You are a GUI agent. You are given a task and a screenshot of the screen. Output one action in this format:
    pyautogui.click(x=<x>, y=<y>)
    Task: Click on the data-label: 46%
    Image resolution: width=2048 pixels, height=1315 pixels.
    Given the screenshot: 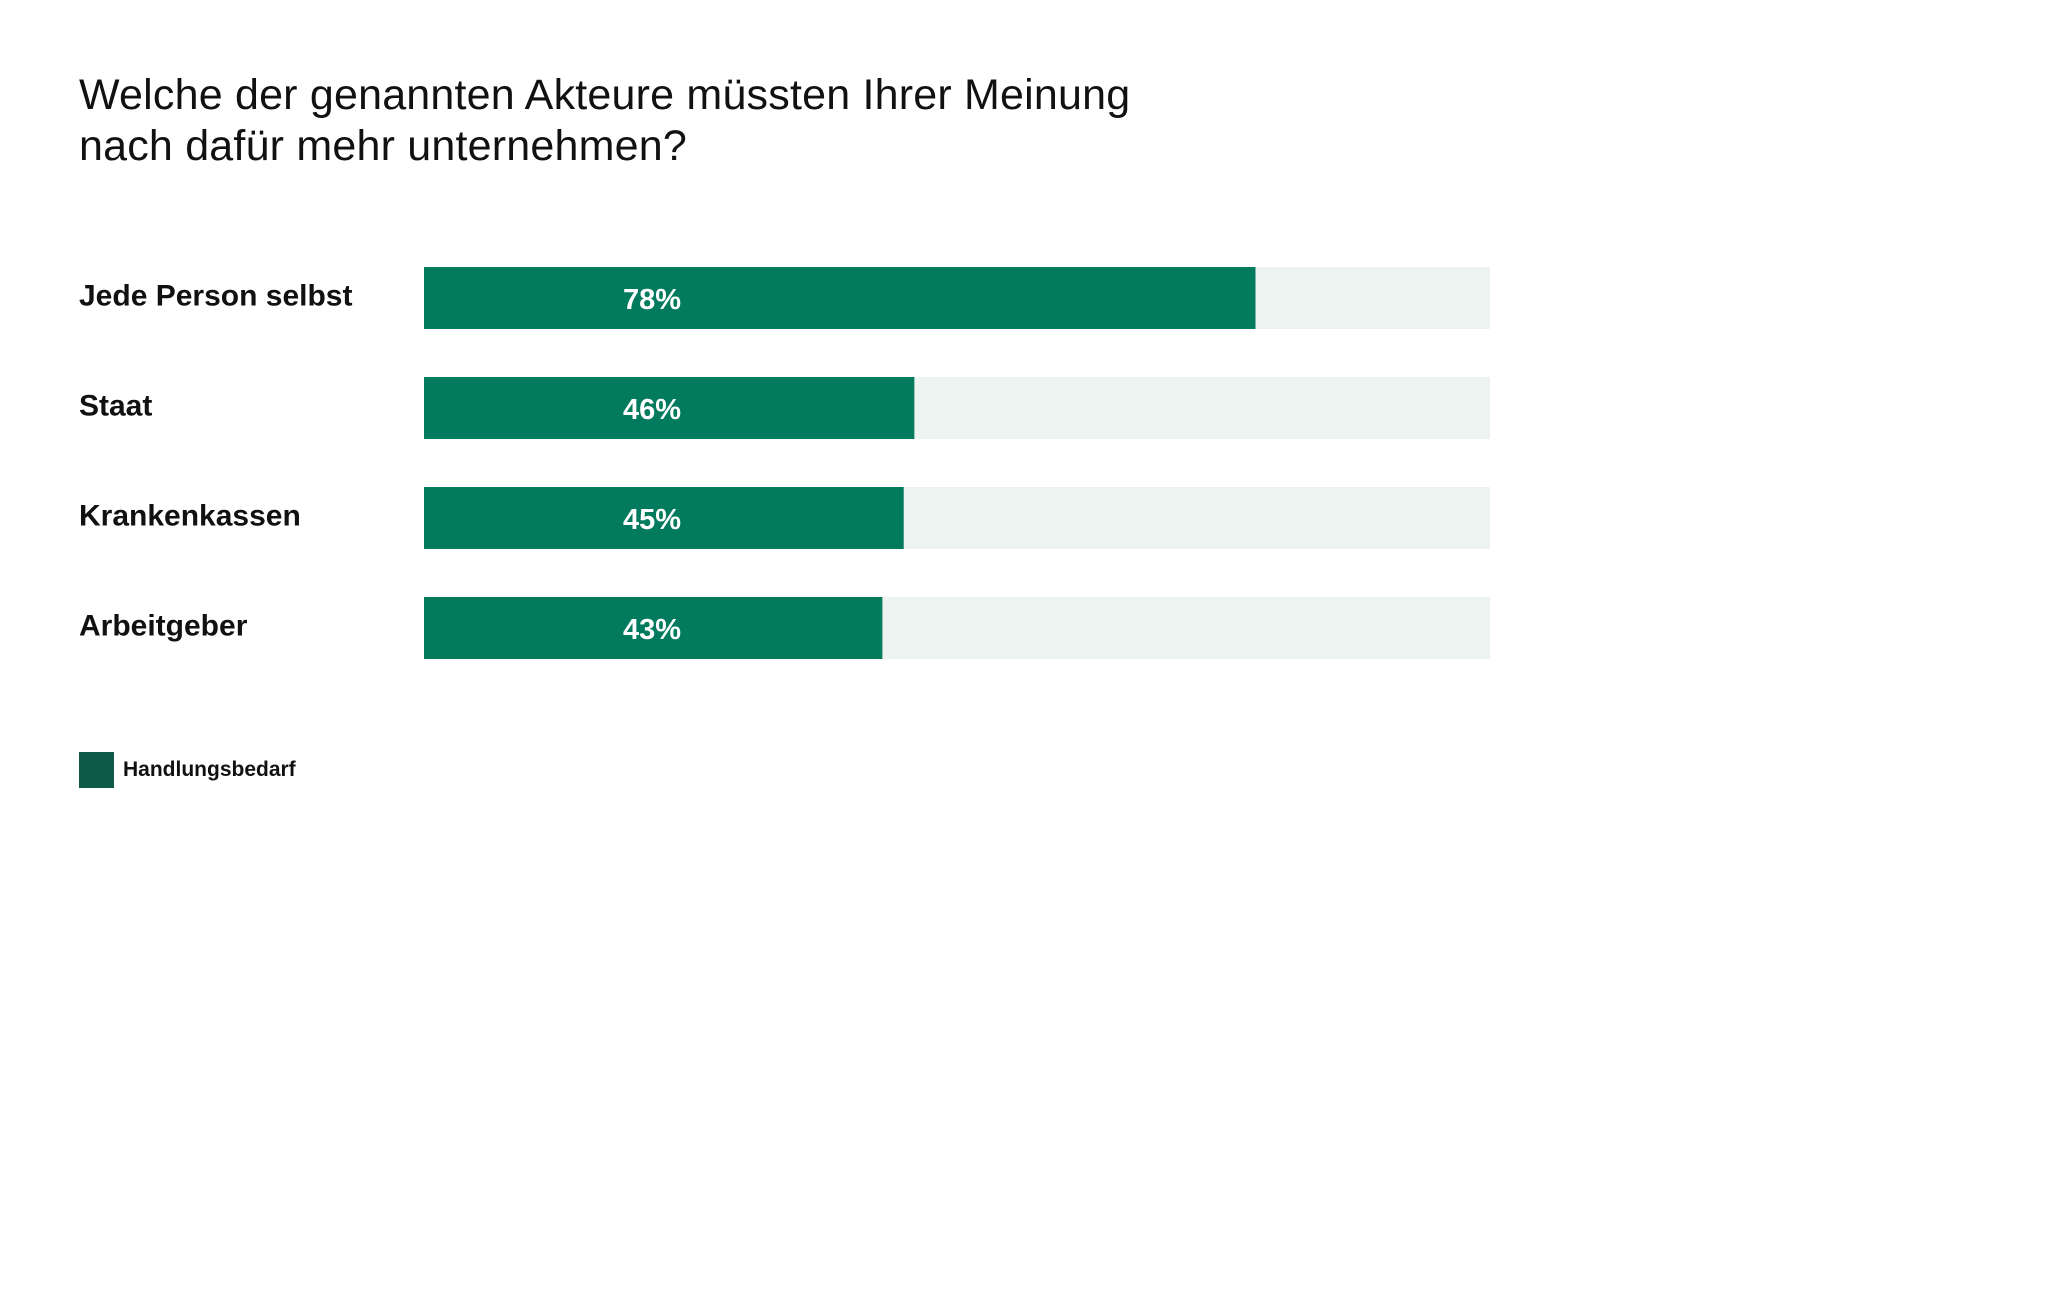 What is the action you would take?
    pyautogui.click(x=652, y=410)
    